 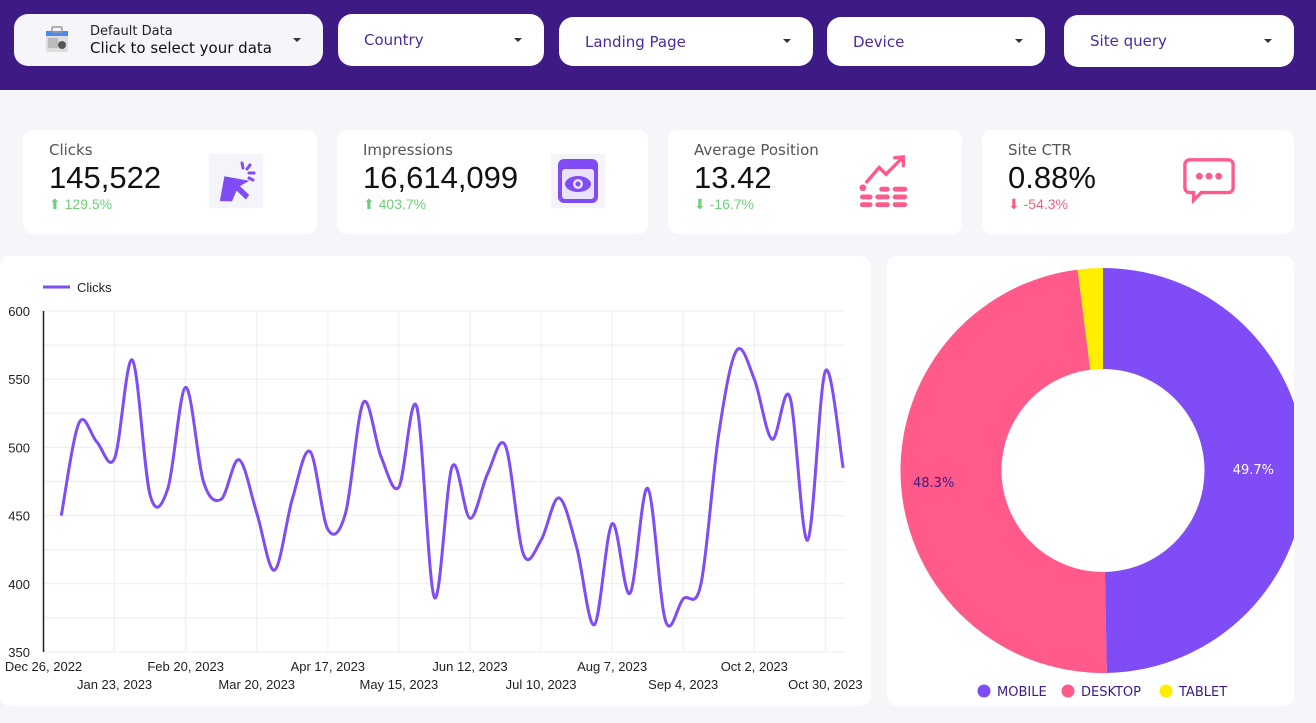 What do you see at coordinates (1204, 470) in the screenshot?
I see `donut-slice-mobile` at bounding box center [1204, 470].